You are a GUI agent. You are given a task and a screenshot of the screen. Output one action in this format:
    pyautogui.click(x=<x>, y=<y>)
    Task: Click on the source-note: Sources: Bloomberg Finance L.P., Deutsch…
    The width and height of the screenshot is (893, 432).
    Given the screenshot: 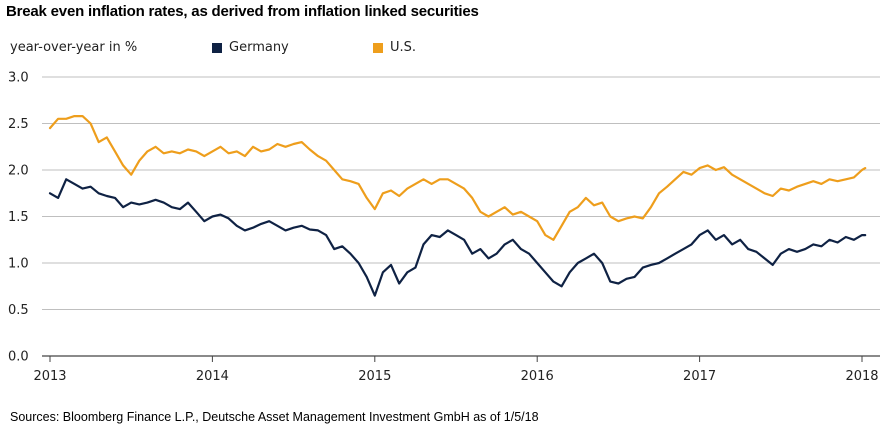 What is the action you would take?
    pyautogui.click(x=274, y=417)
    